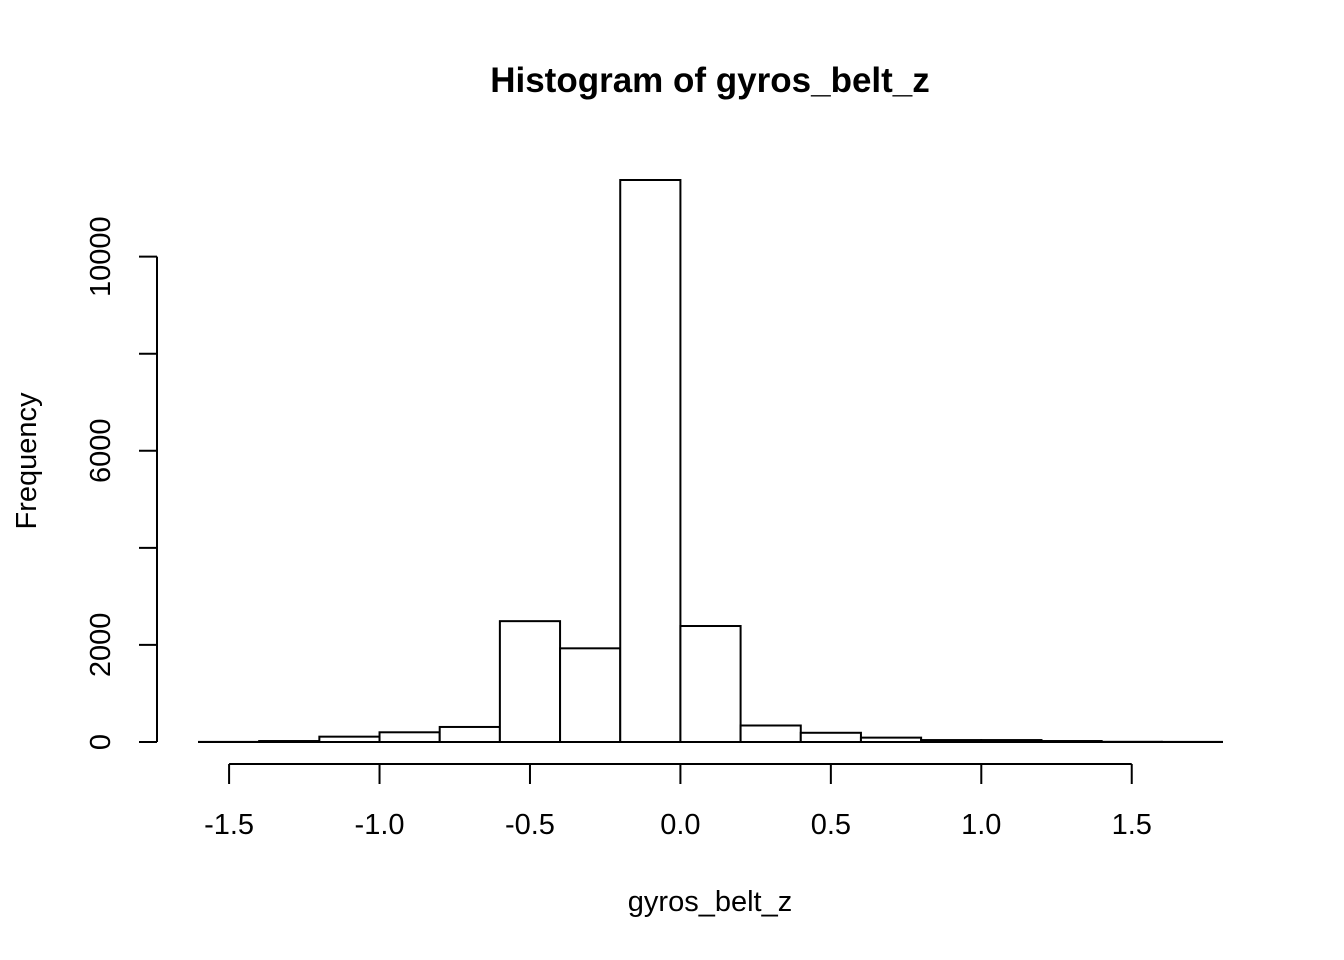  What do you see at coordinates (981, 825) in the screenshot?
I see `x-tick-label: 1.0` at bounding box center [981, 825].